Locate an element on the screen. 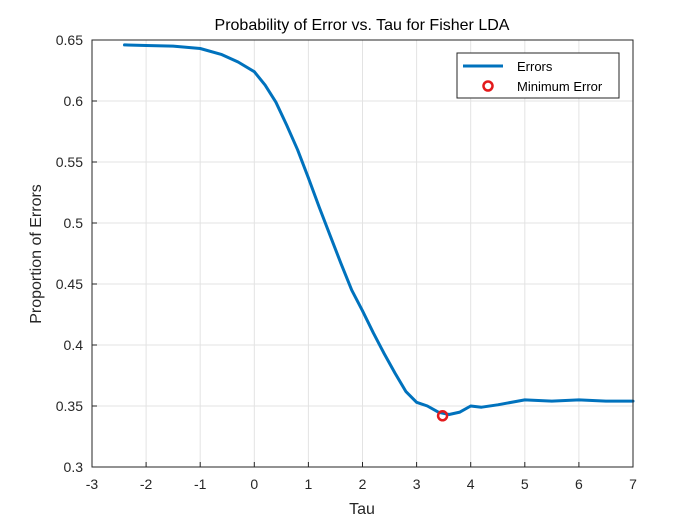  legend-box is located at coordinates (538, 75).